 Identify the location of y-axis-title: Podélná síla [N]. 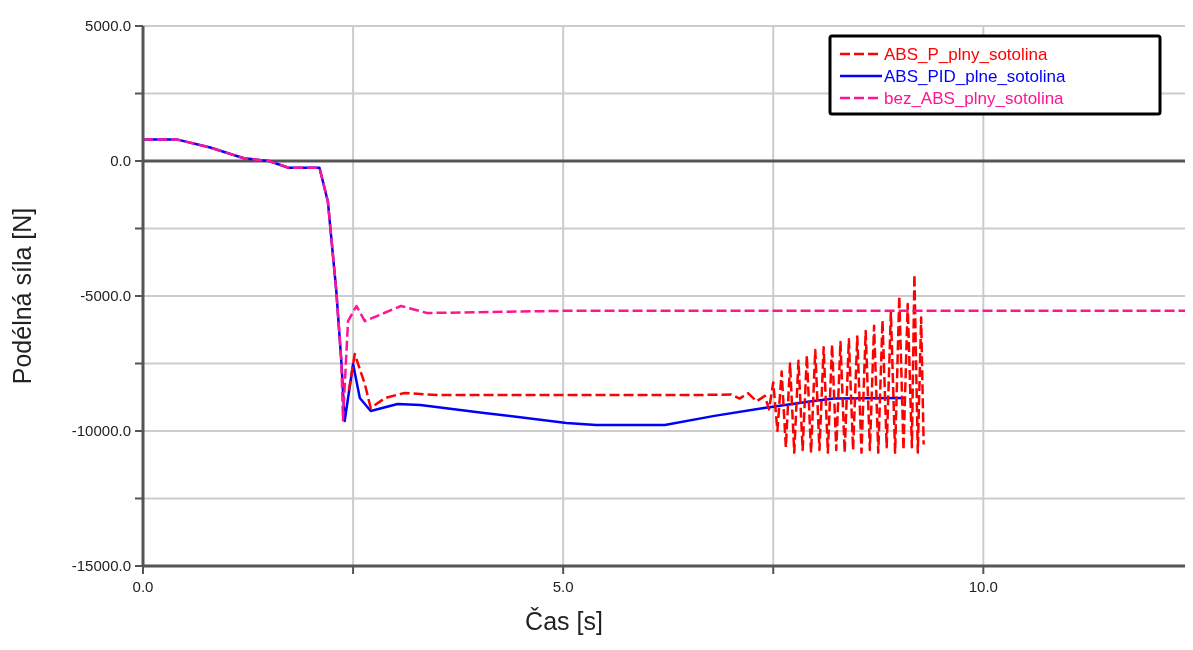
(22, 296).